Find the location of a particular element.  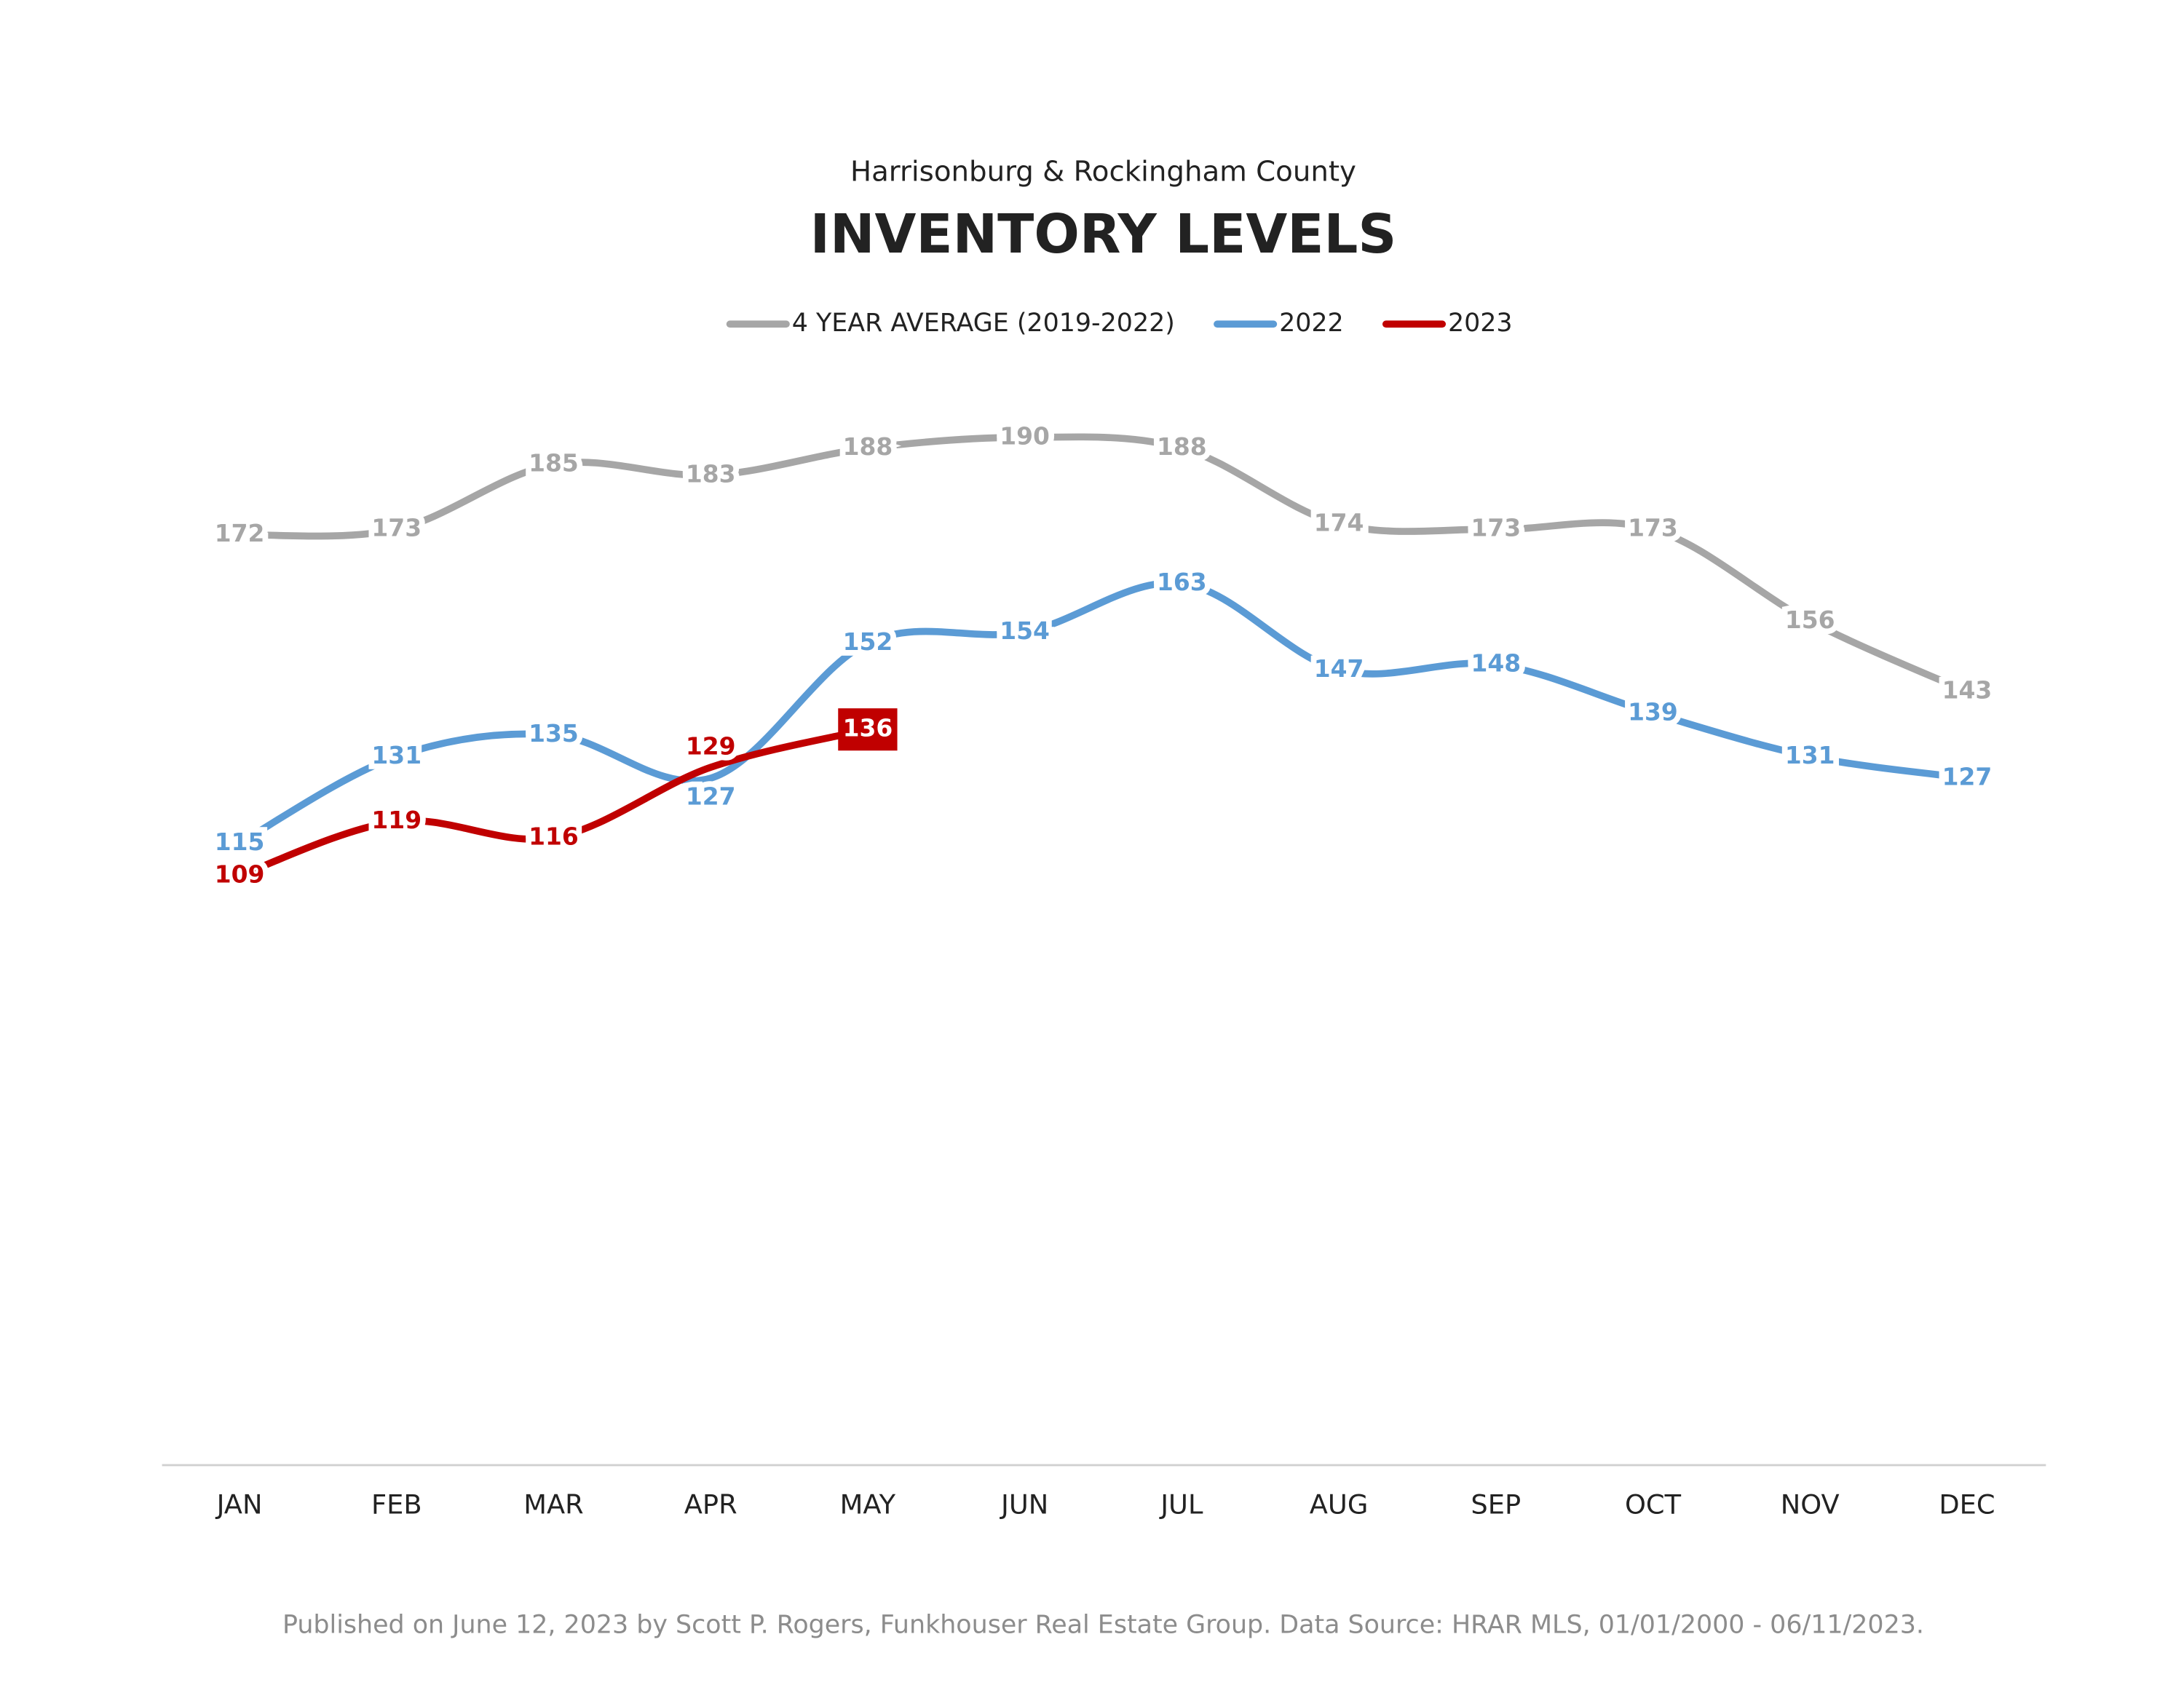

legend-label: 2022 is located at coordinates (1311, 323).